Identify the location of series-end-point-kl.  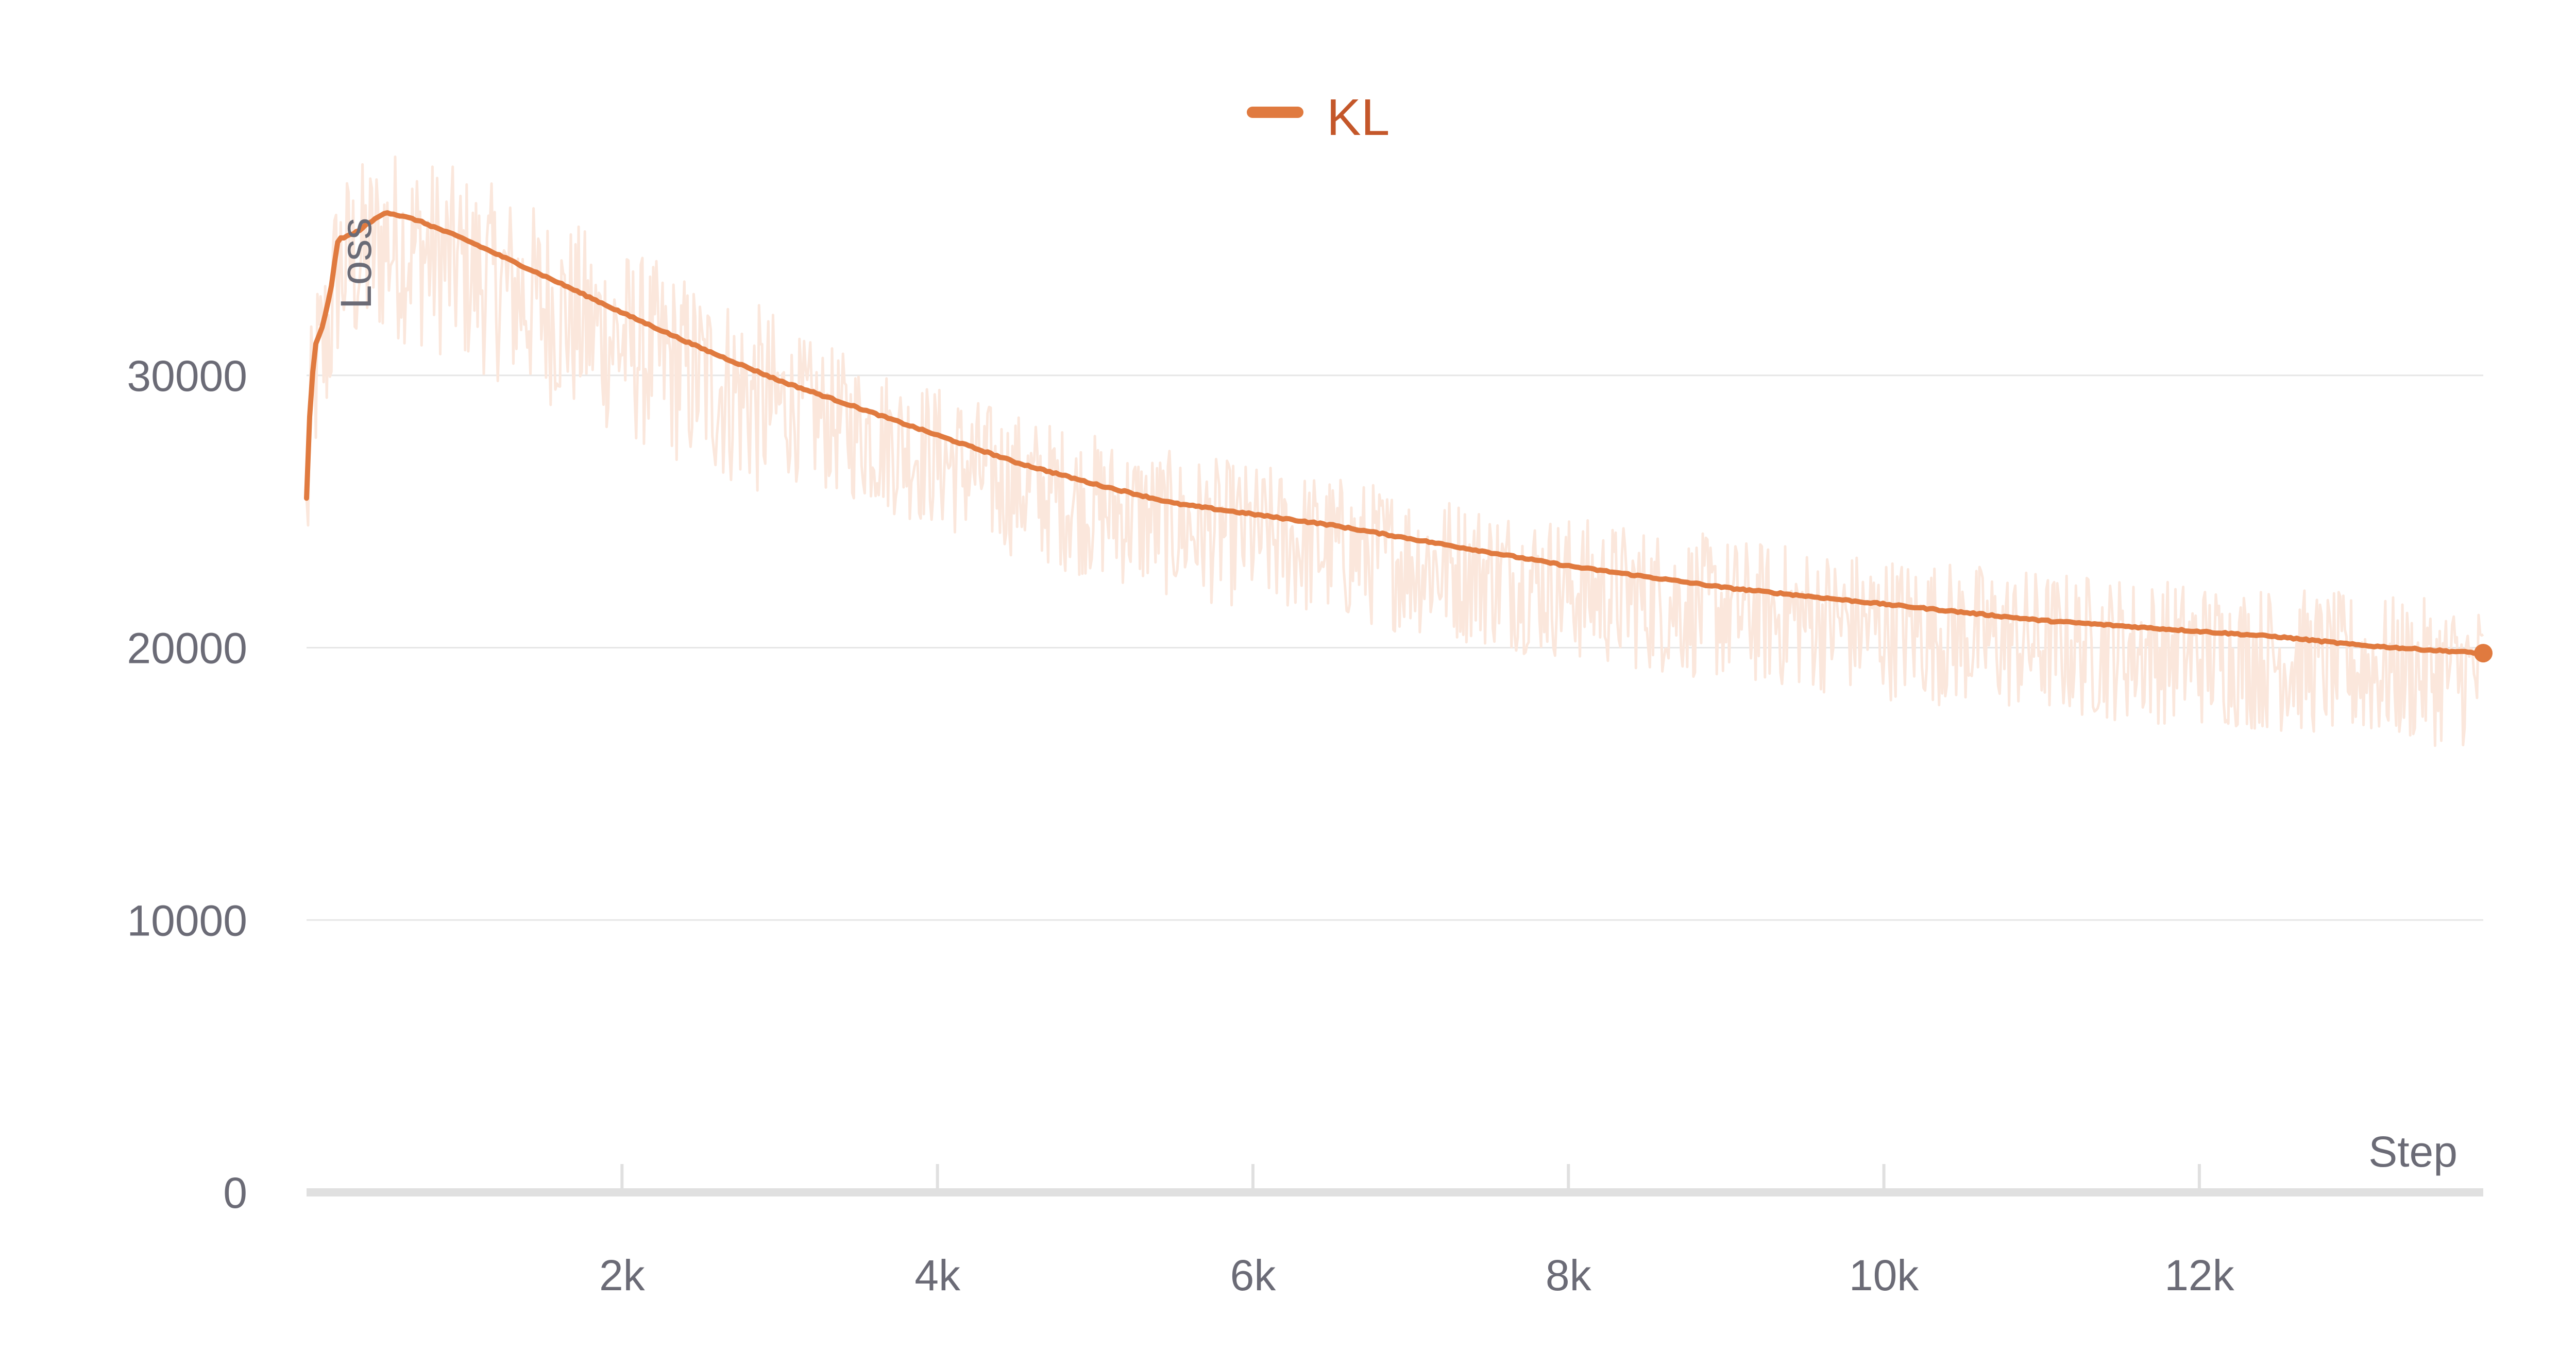
(2483, 653).